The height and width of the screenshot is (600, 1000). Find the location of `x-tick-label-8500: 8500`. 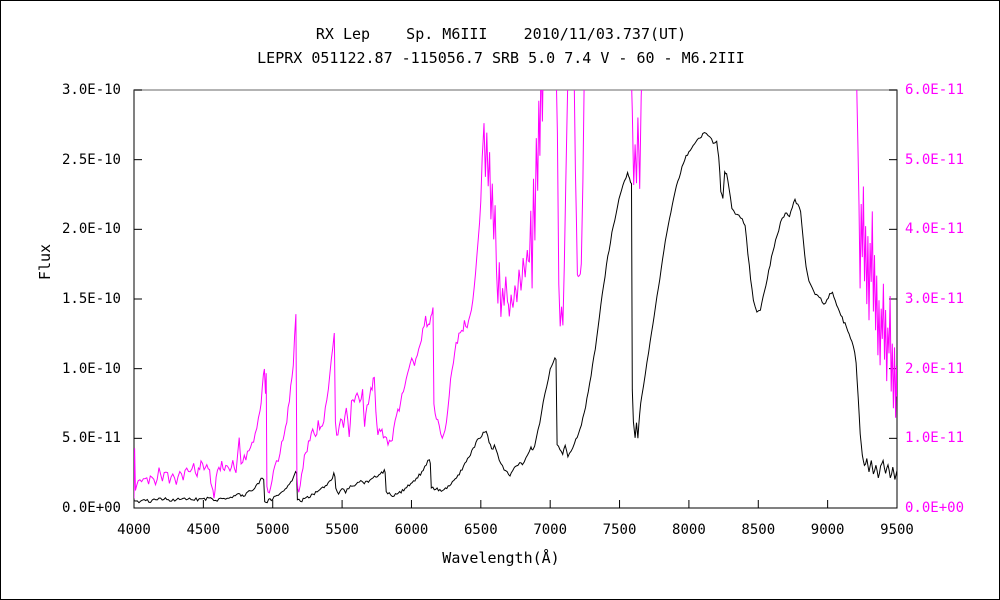

x-tick-label-8500: 8500 is located at coordinates (758, 530).